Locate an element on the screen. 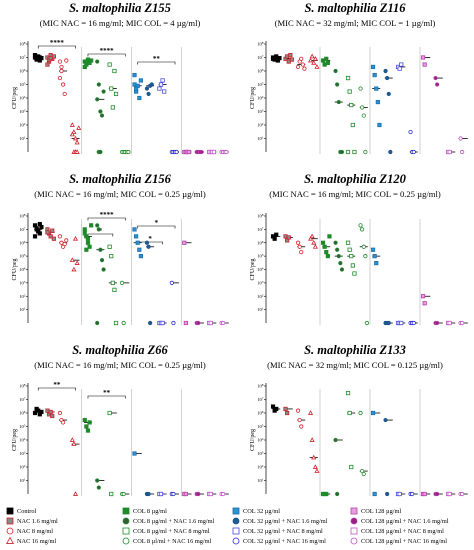  chart-title: S. maltophilia Z66 is located at coordinates (120, 350).